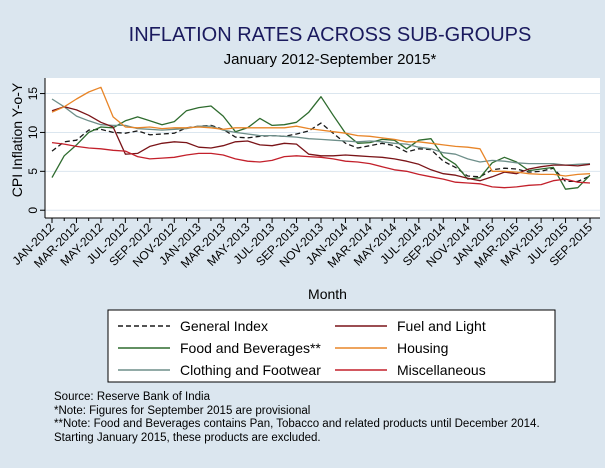  I want to click on legend-label: General Index, so click(224, 326).